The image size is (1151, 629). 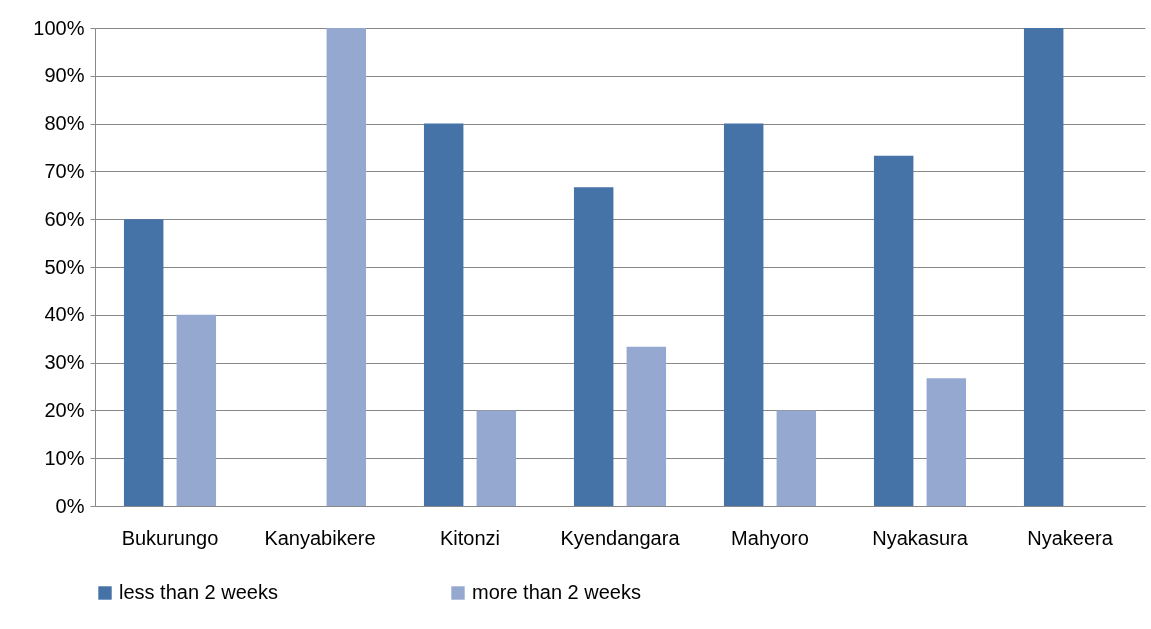 I want to click on x-tick-label: Mahyoro, so click(x=770, y=537).